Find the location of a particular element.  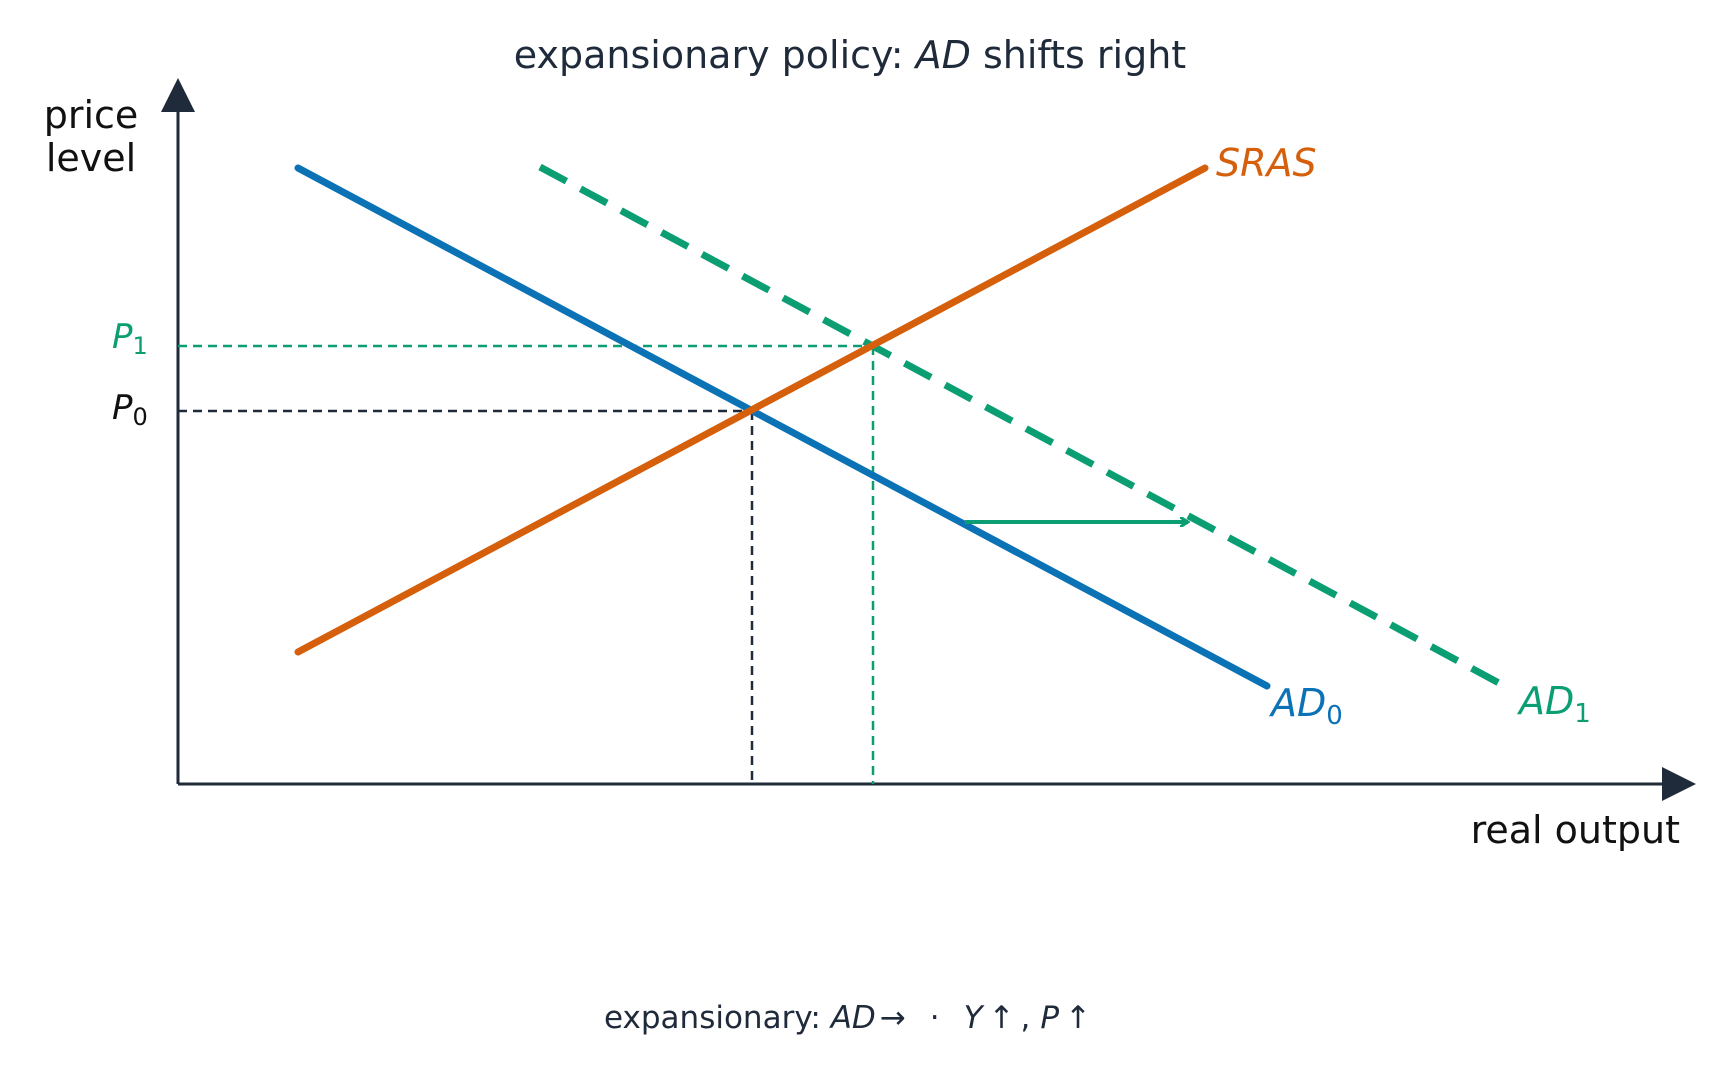

x-axis-arrowhead is located at coordinates (1679, 784).